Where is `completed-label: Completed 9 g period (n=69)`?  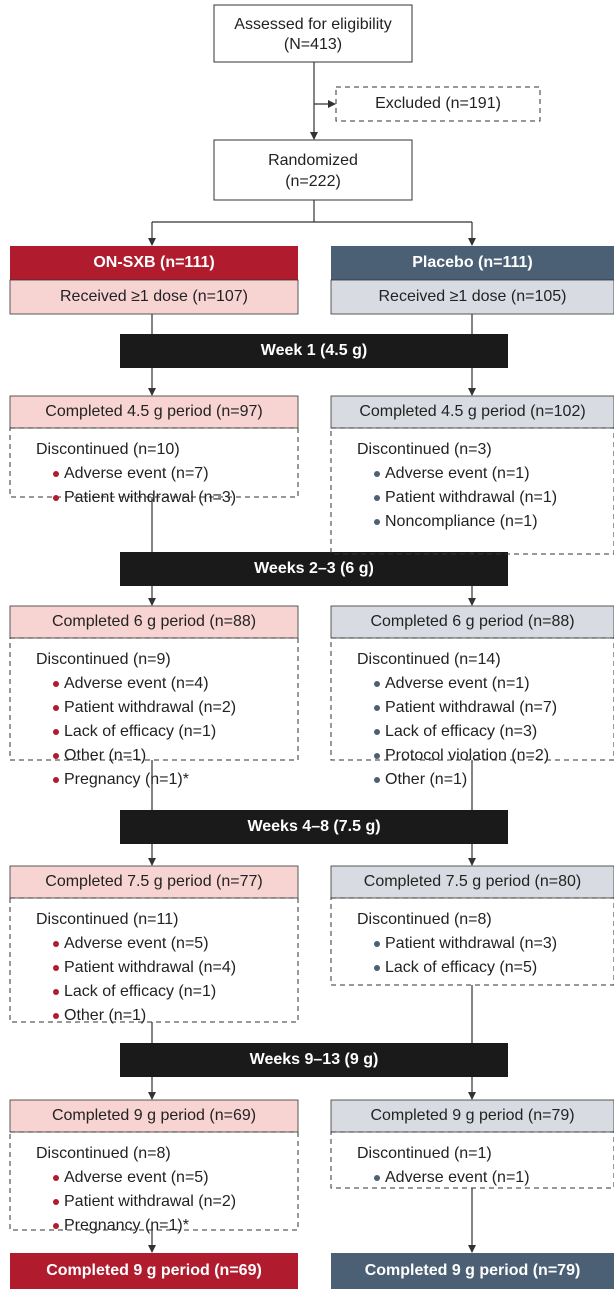 completed-label: Completed 9 g period (n=69) is located at coordinates (154, 1115).